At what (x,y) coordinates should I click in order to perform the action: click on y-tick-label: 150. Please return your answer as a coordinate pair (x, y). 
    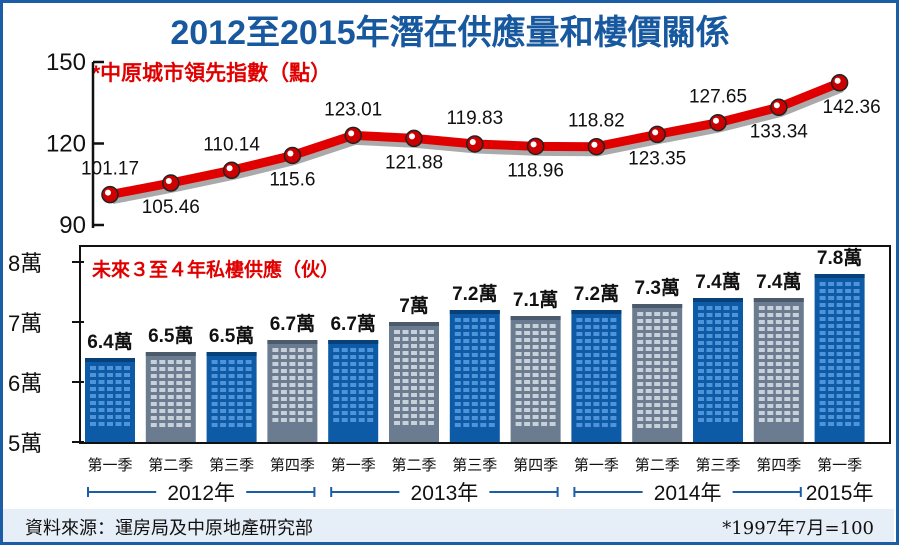
    Looking at the image, I should click on (66, 62).